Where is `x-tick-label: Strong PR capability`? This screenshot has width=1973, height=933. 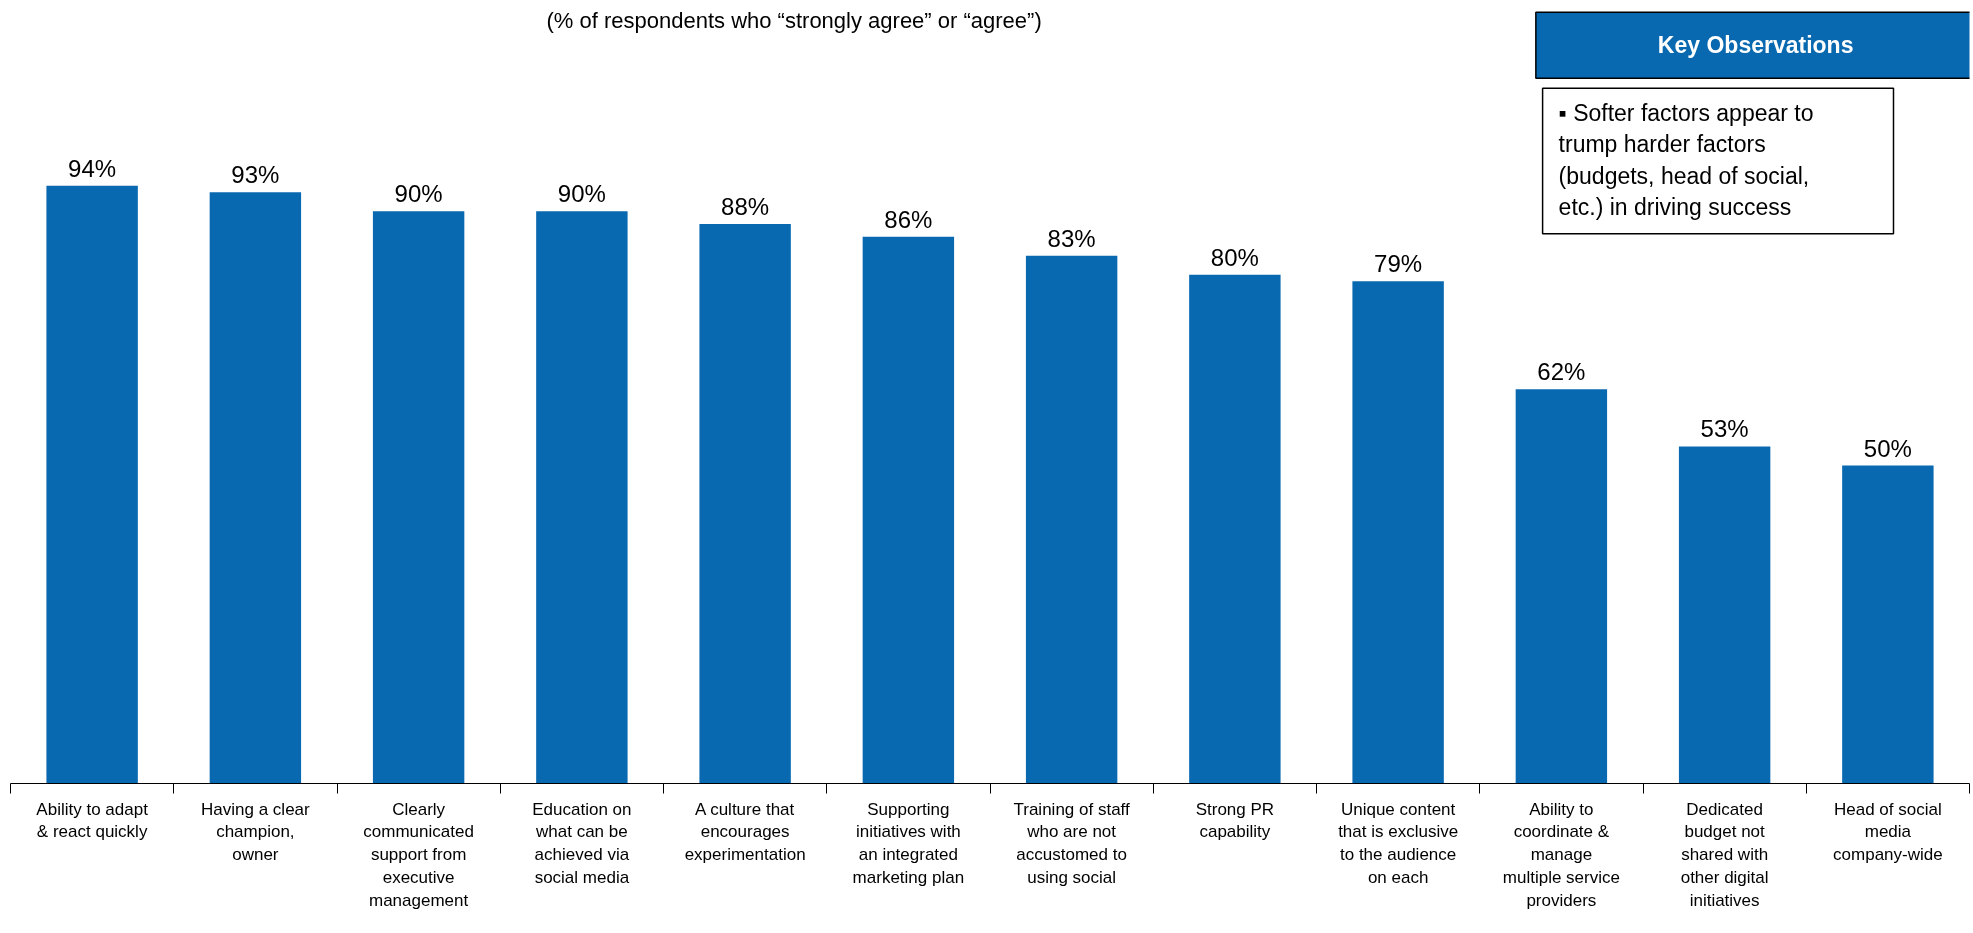 x-tick-label: Strong PR capability is located at coordinates (1235, 820).